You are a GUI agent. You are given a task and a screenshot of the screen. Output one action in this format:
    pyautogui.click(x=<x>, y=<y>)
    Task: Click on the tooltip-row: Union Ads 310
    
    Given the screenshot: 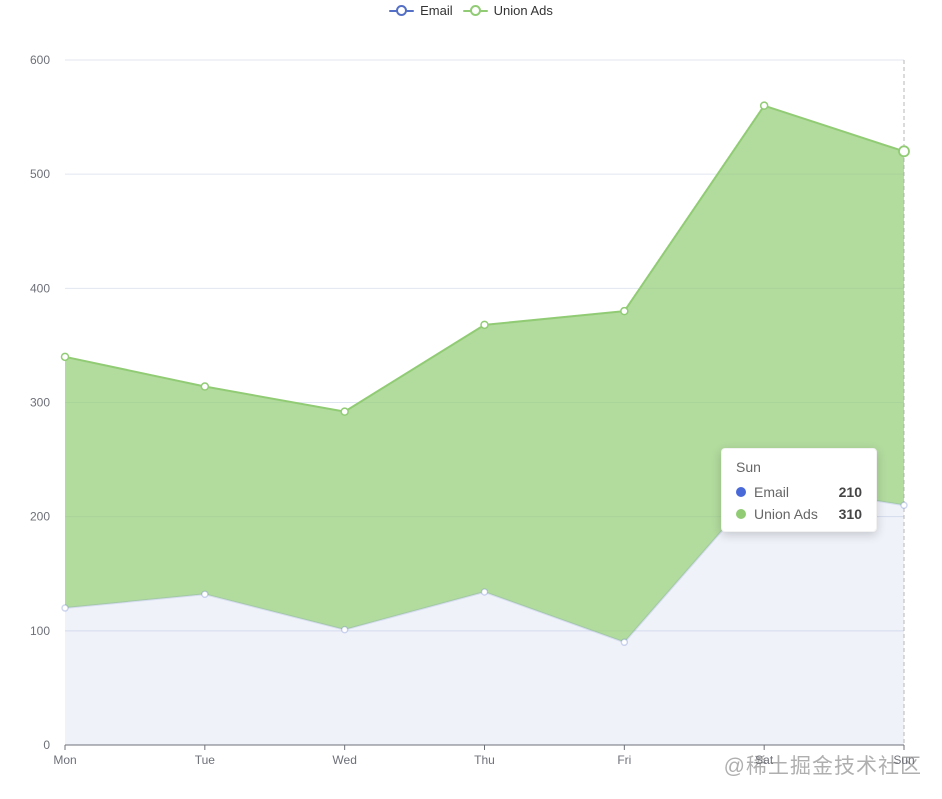 What is the action you would take?
    pyautogui.click(x=799, y=514)
    